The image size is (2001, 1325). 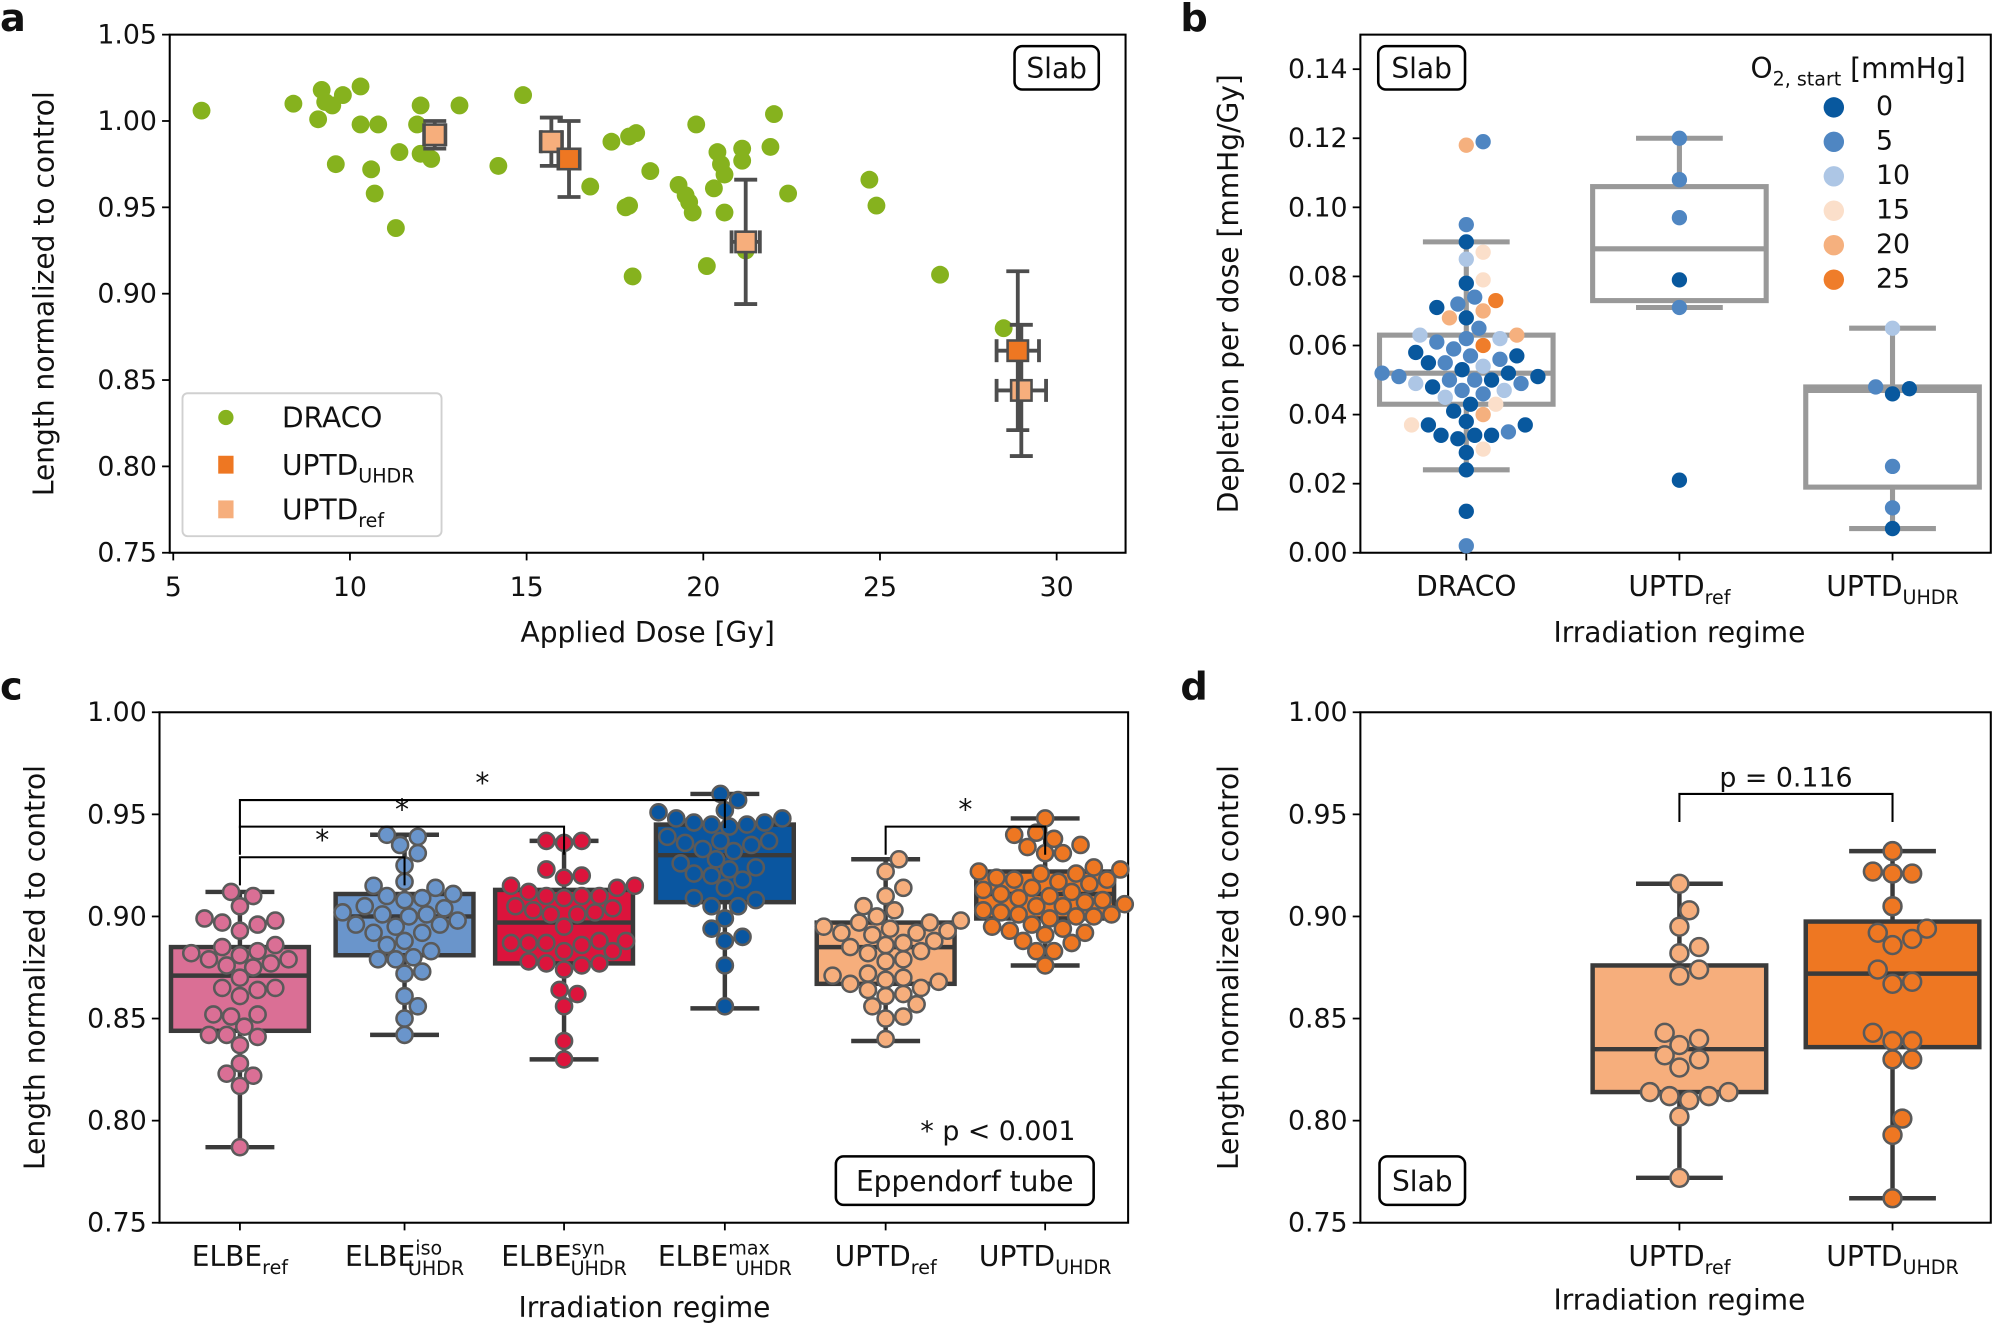 I want to click on x-tick-label: DRACO, so click(x=1466, y=586).